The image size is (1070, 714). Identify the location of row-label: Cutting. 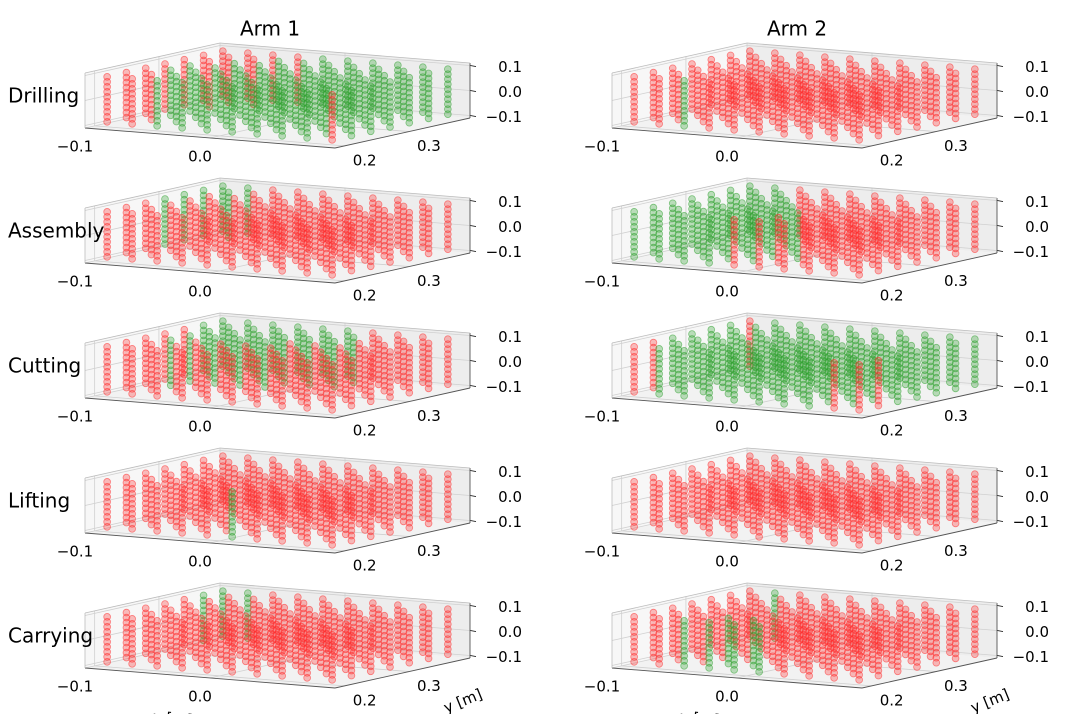
(44, 366).